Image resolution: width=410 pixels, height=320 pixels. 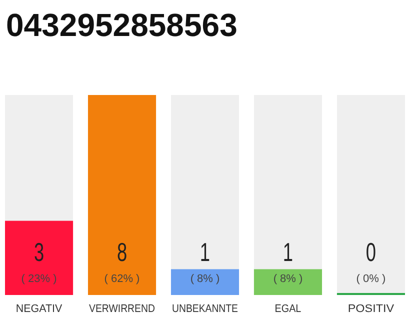 What do you see at coordinates (371, 252) in the screenshot?
I see `annotation: 0` at bounding box center [371, 252].